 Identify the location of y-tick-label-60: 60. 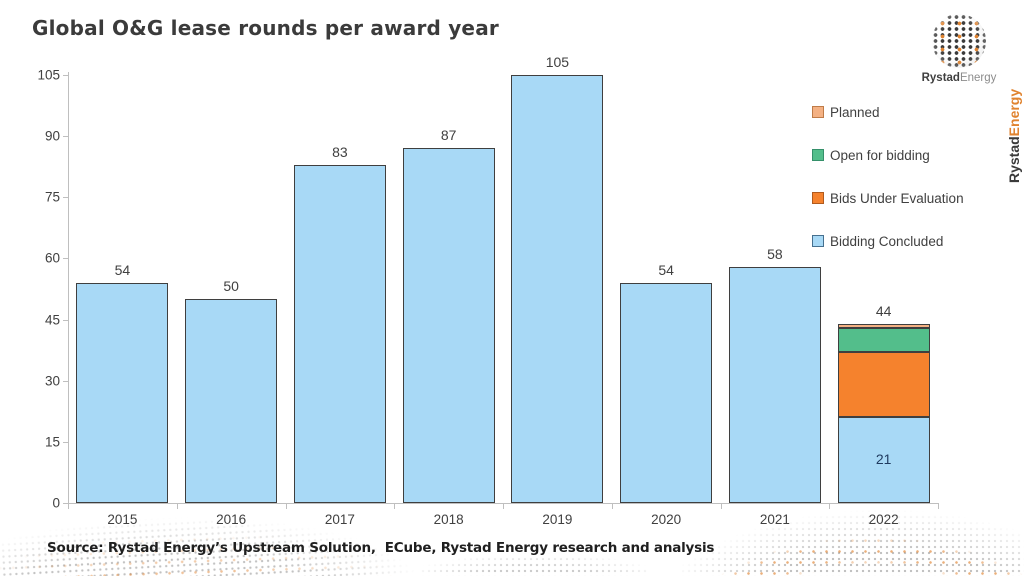
(52, 258).